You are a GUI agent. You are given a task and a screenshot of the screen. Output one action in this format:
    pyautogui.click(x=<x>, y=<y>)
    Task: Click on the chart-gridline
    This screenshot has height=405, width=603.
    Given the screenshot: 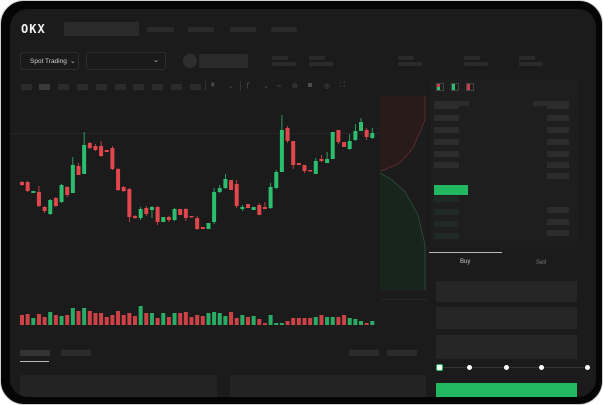 What is the action you would take?
    pyautogui.click(x=215, y=133)
    